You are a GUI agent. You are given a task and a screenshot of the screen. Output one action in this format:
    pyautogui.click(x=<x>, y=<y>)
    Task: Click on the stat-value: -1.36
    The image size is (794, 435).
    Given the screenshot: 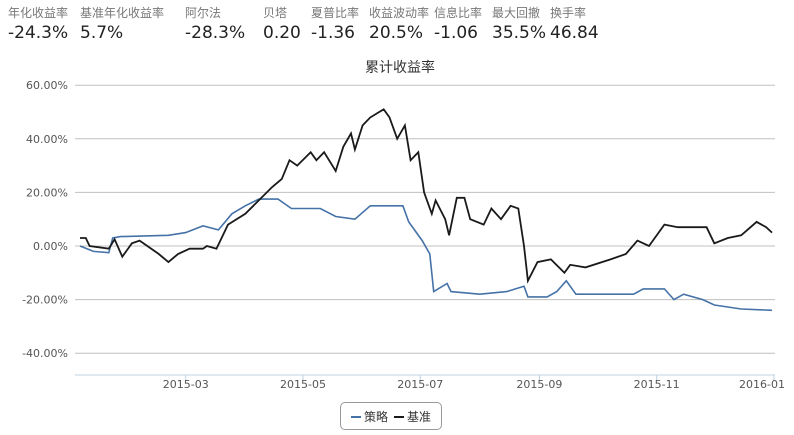 What is the action you would take?
    pyautogui.click(x=333, y=33)
    